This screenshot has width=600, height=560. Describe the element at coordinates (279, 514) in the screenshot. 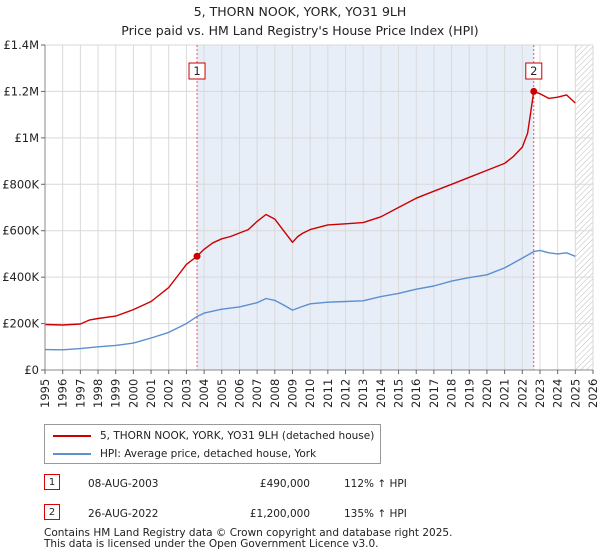

I see `sale-price-2: £1,200,000` at that location.